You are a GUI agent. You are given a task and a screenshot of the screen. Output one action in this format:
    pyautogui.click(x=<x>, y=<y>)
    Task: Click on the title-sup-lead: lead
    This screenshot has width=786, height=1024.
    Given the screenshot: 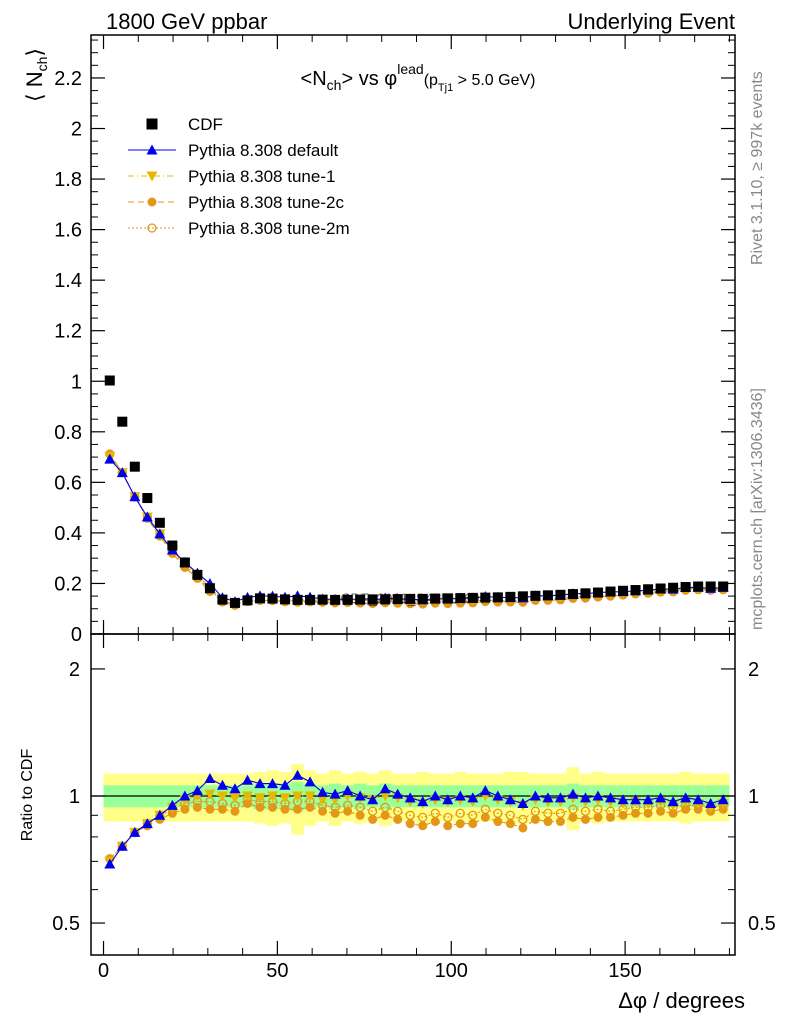 What is the action you would take?
    pyautogui.click(x=410, y=69)
    